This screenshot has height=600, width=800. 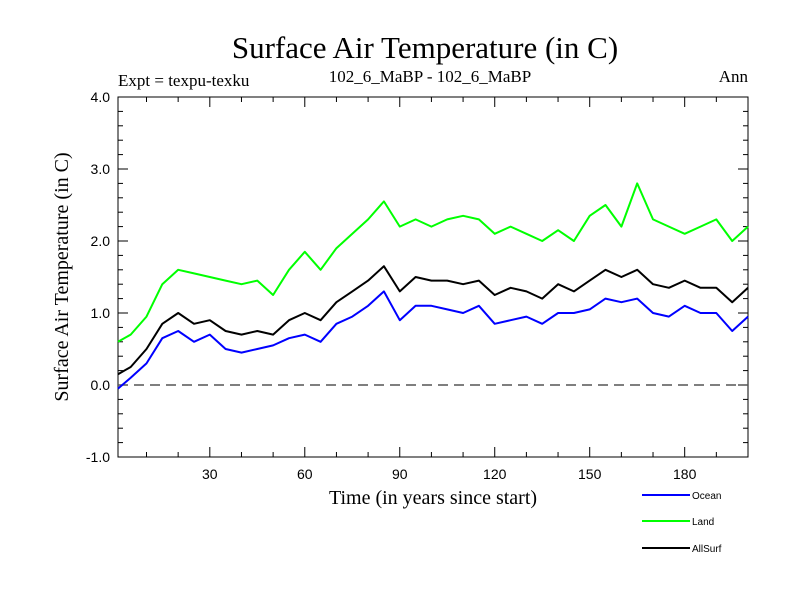 What do you see at coordinates (101, 97) in the screenshot?
I see `y-tick-label: 4.0` at bounding box center [101, 97].